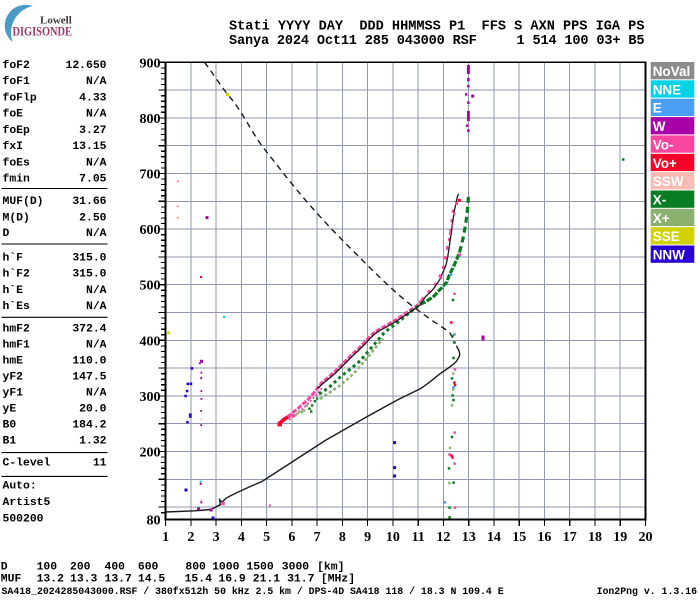 The width and height of the screenshot is (700, 600). I want to click on svg-text: 147.5, so click(89, 378).